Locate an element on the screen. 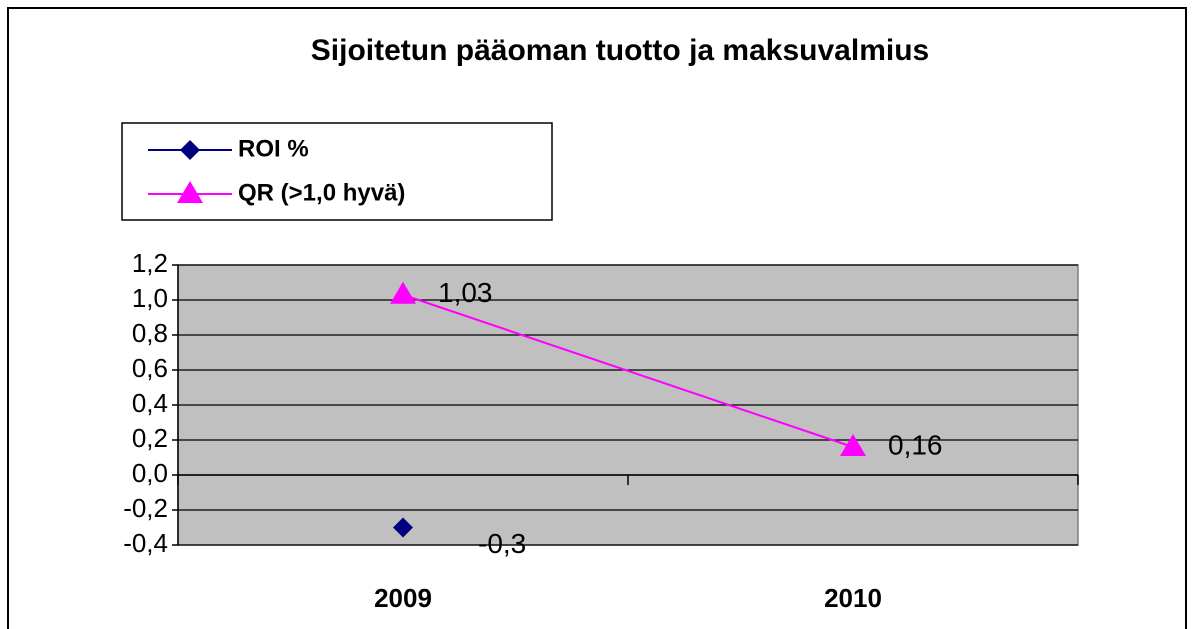 The width and height of the screenshot is (1195, 629). data-label: -0,3 is located at coordinates (502, 543).